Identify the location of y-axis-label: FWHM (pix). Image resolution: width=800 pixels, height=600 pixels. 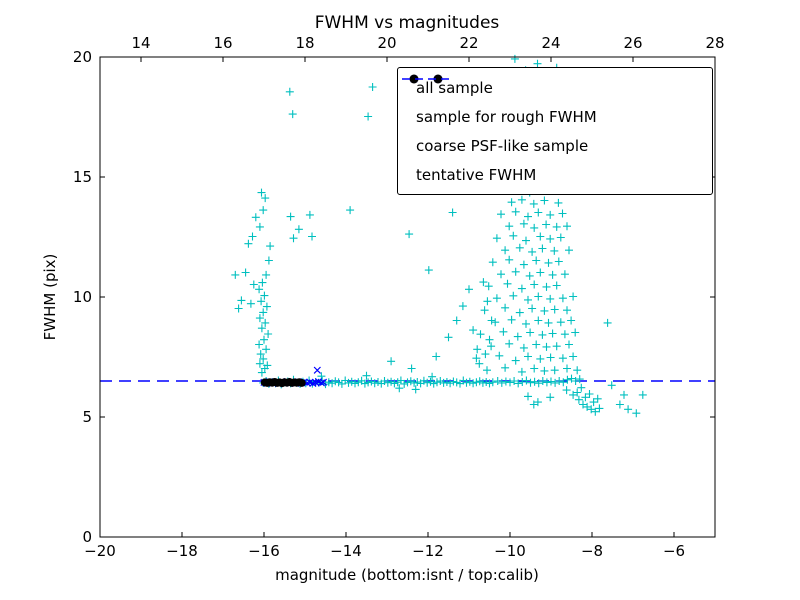
(50, 297).